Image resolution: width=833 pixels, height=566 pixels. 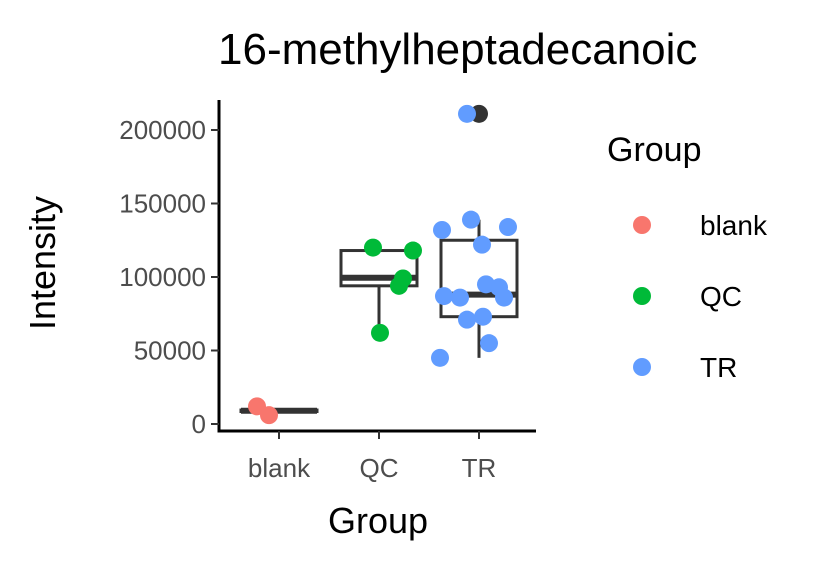 What do you see at coordinates (170, 351) in the screenshot?
I see `y-tick-label: 50000` at bounding box center [170, 351].